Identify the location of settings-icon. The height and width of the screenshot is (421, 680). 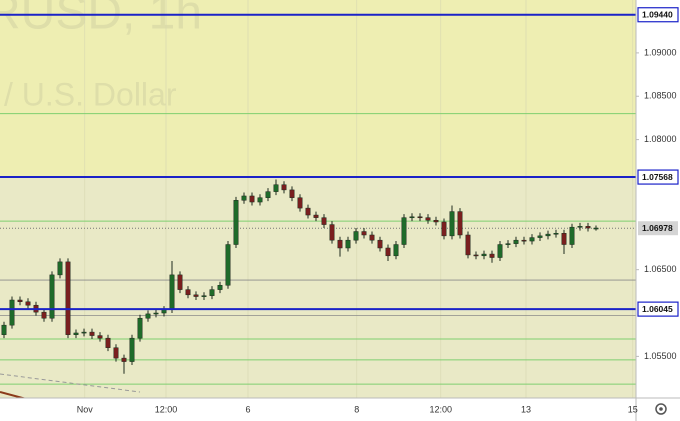
(661, 409).